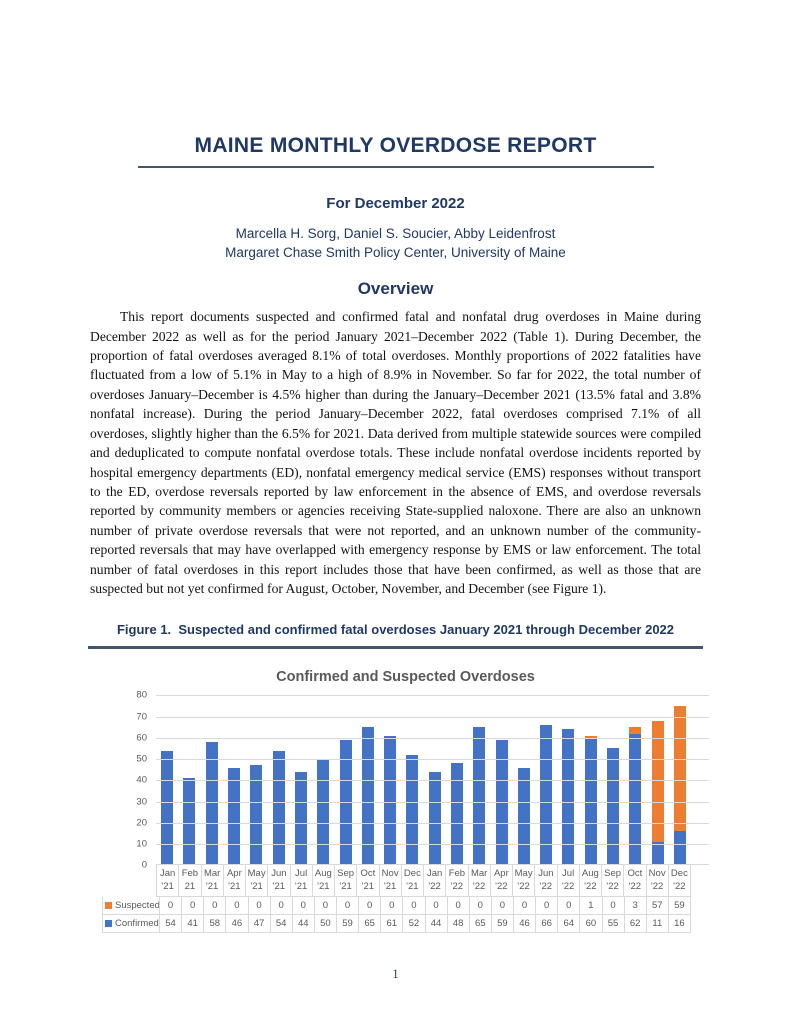 The width and height of the screenshot is (791, 1024). I want to click on x-axis-label: Dec '21, so click(411, 881).